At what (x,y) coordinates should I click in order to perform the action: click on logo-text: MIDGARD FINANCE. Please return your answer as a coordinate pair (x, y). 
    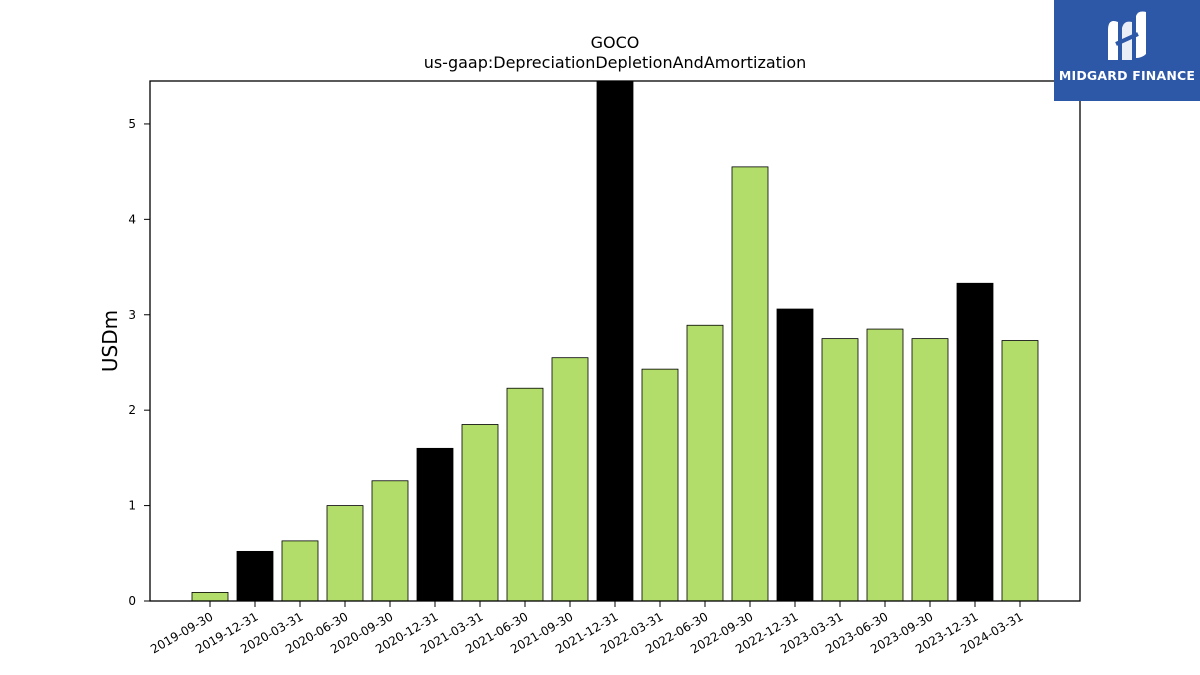
    Looking at the image, I should click on (1127, 75).